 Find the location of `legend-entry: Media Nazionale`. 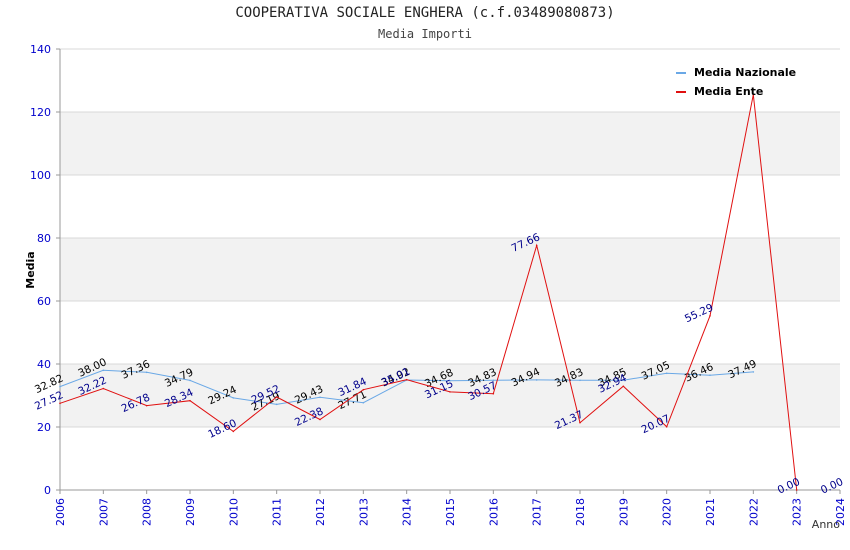

legend-entry: Media Nazionale is located at coordinates (745, 72).